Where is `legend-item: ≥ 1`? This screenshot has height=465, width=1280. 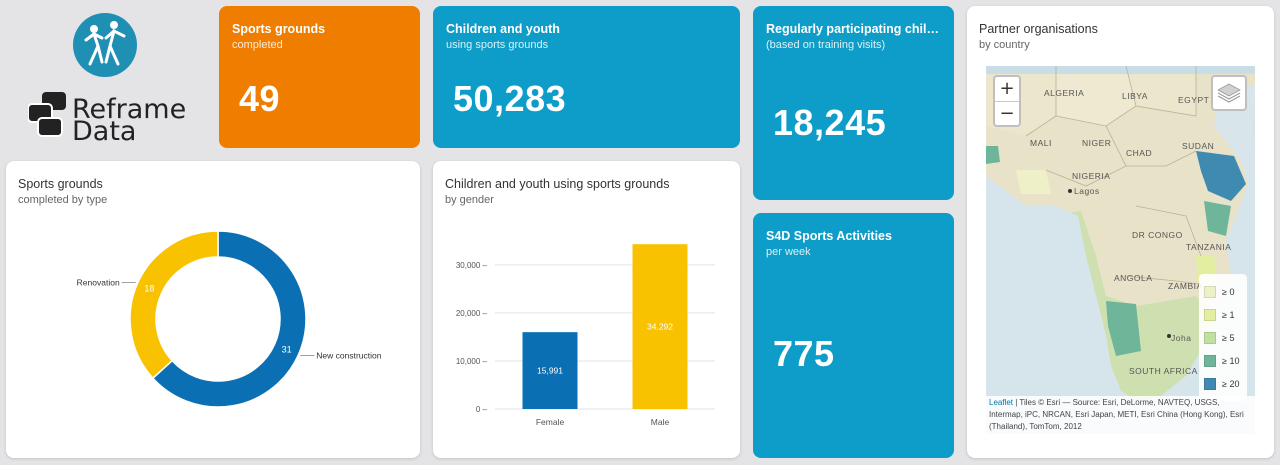
legend-item: ≥ 1 is located at coordinates (1223, 314).